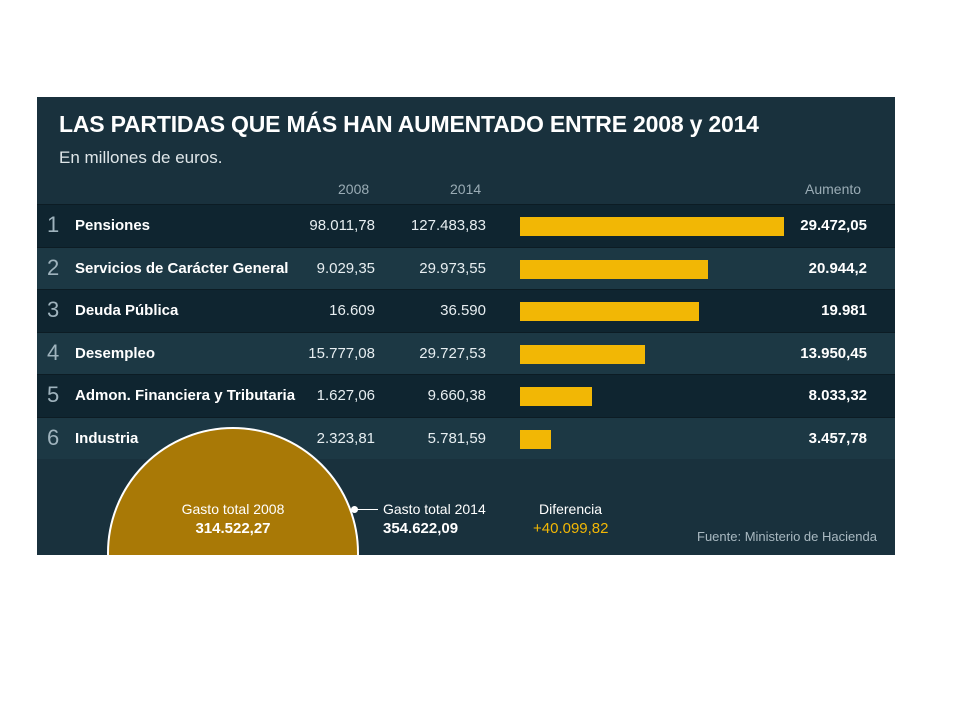 The height and width of the screenshot is (720, 960). I want to click on row-label: Desempleo, so click(115, 353).